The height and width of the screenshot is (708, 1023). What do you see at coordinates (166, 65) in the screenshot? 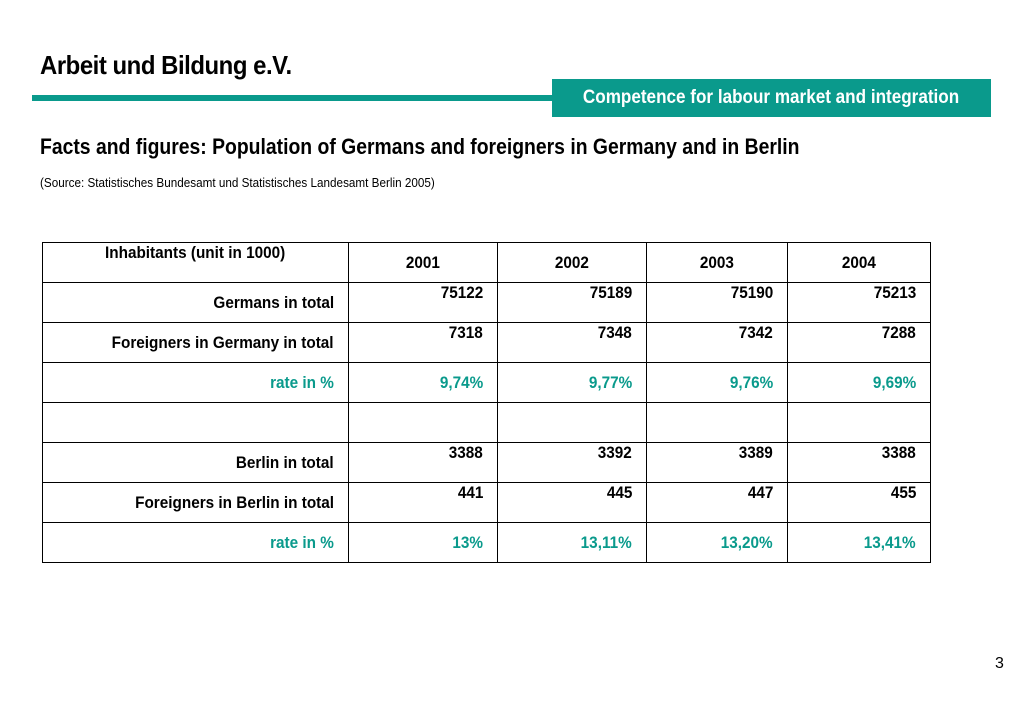
I see `org-title: Arbeit und Bildung e.V.` at bounding box center [166, 65].